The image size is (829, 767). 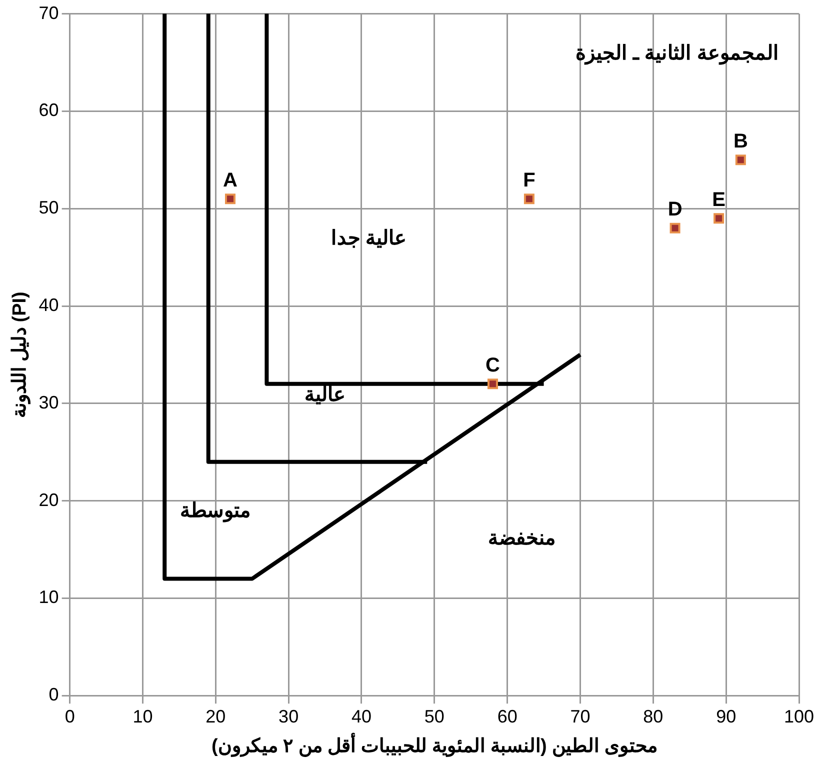 What do you see at coordinates (740, 141) in the screenshot?
I see `annotation: B` at bounding box center [740, 141].